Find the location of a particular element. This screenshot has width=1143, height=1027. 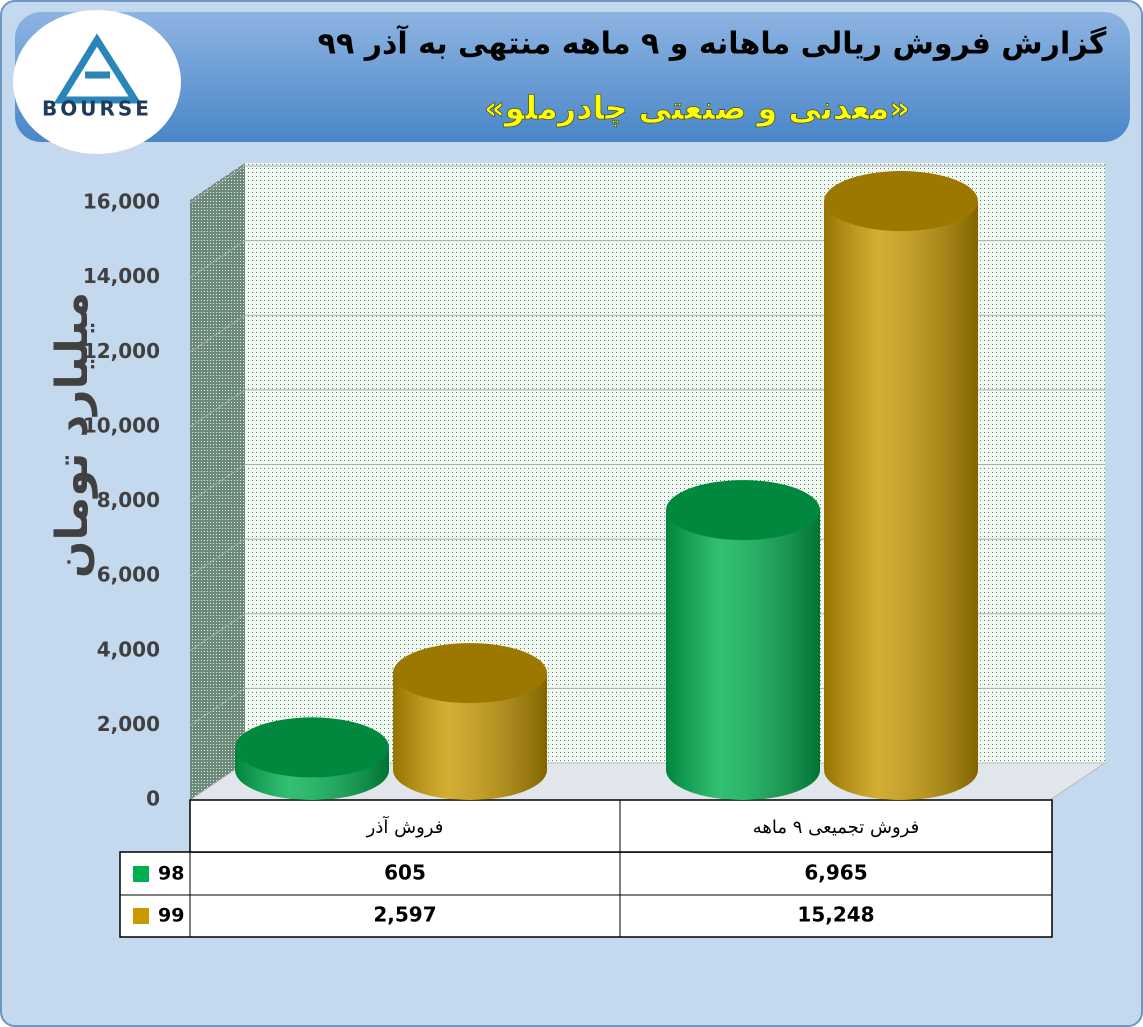

table-value: 605 is located at coordinates (405, 873).